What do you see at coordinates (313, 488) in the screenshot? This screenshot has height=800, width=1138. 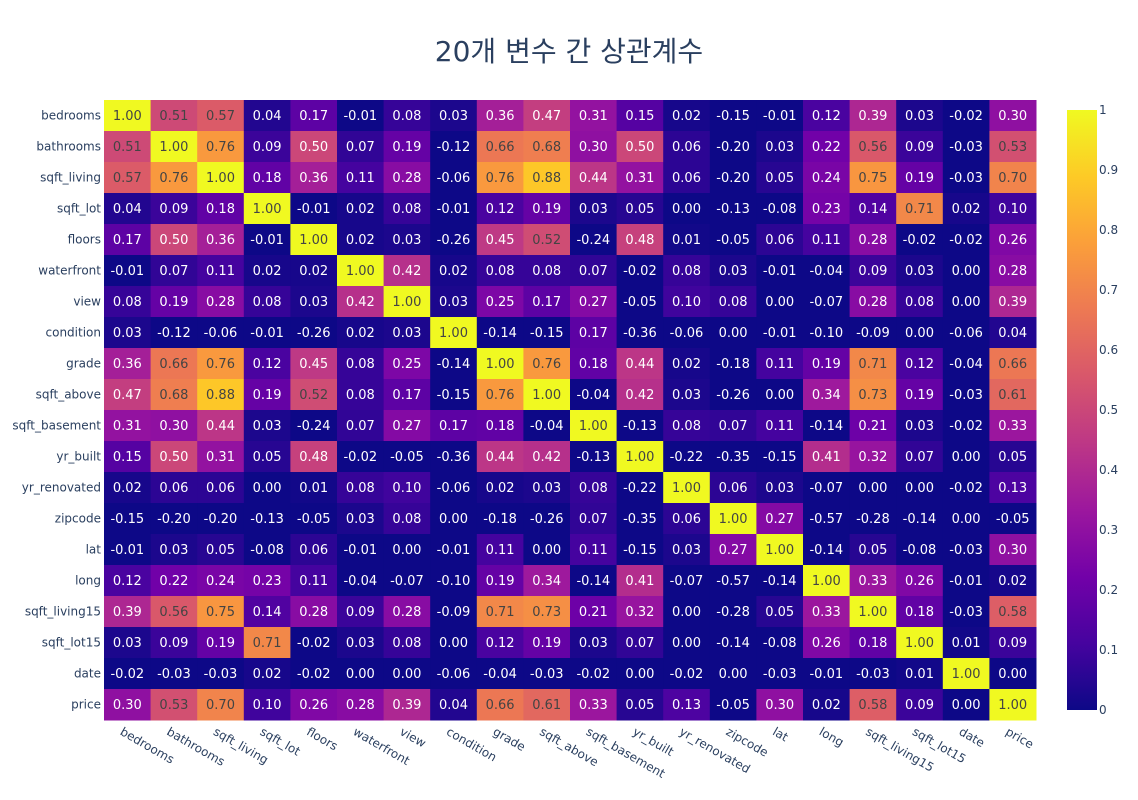 I see `cell-value-label: 0.01` at bounding box center [313, 488].